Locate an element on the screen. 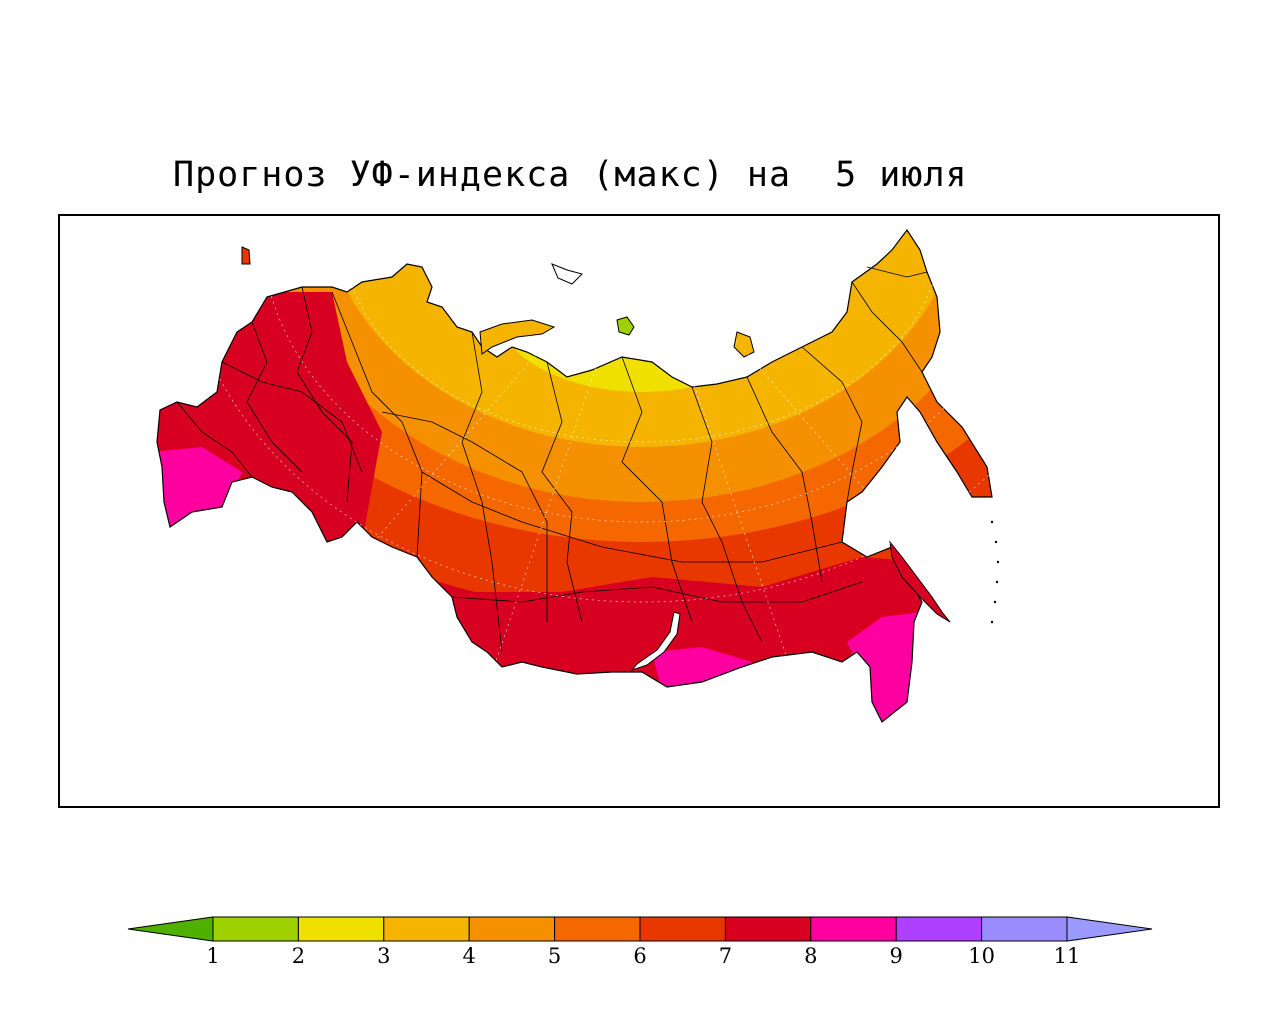 This screenshot has height=1024, width=1280. colorbar-over-triangle is located at coordinates (1109, 929).